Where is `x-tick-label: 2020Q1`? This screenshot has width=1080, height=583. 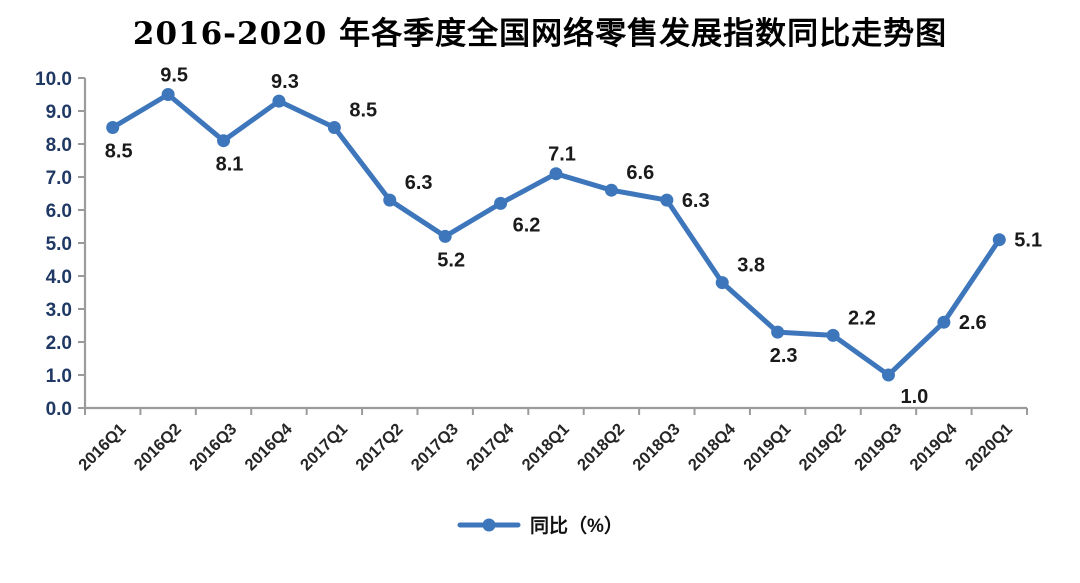 x-tick-label: 2020Q1 is located at coordinates (989, 447).